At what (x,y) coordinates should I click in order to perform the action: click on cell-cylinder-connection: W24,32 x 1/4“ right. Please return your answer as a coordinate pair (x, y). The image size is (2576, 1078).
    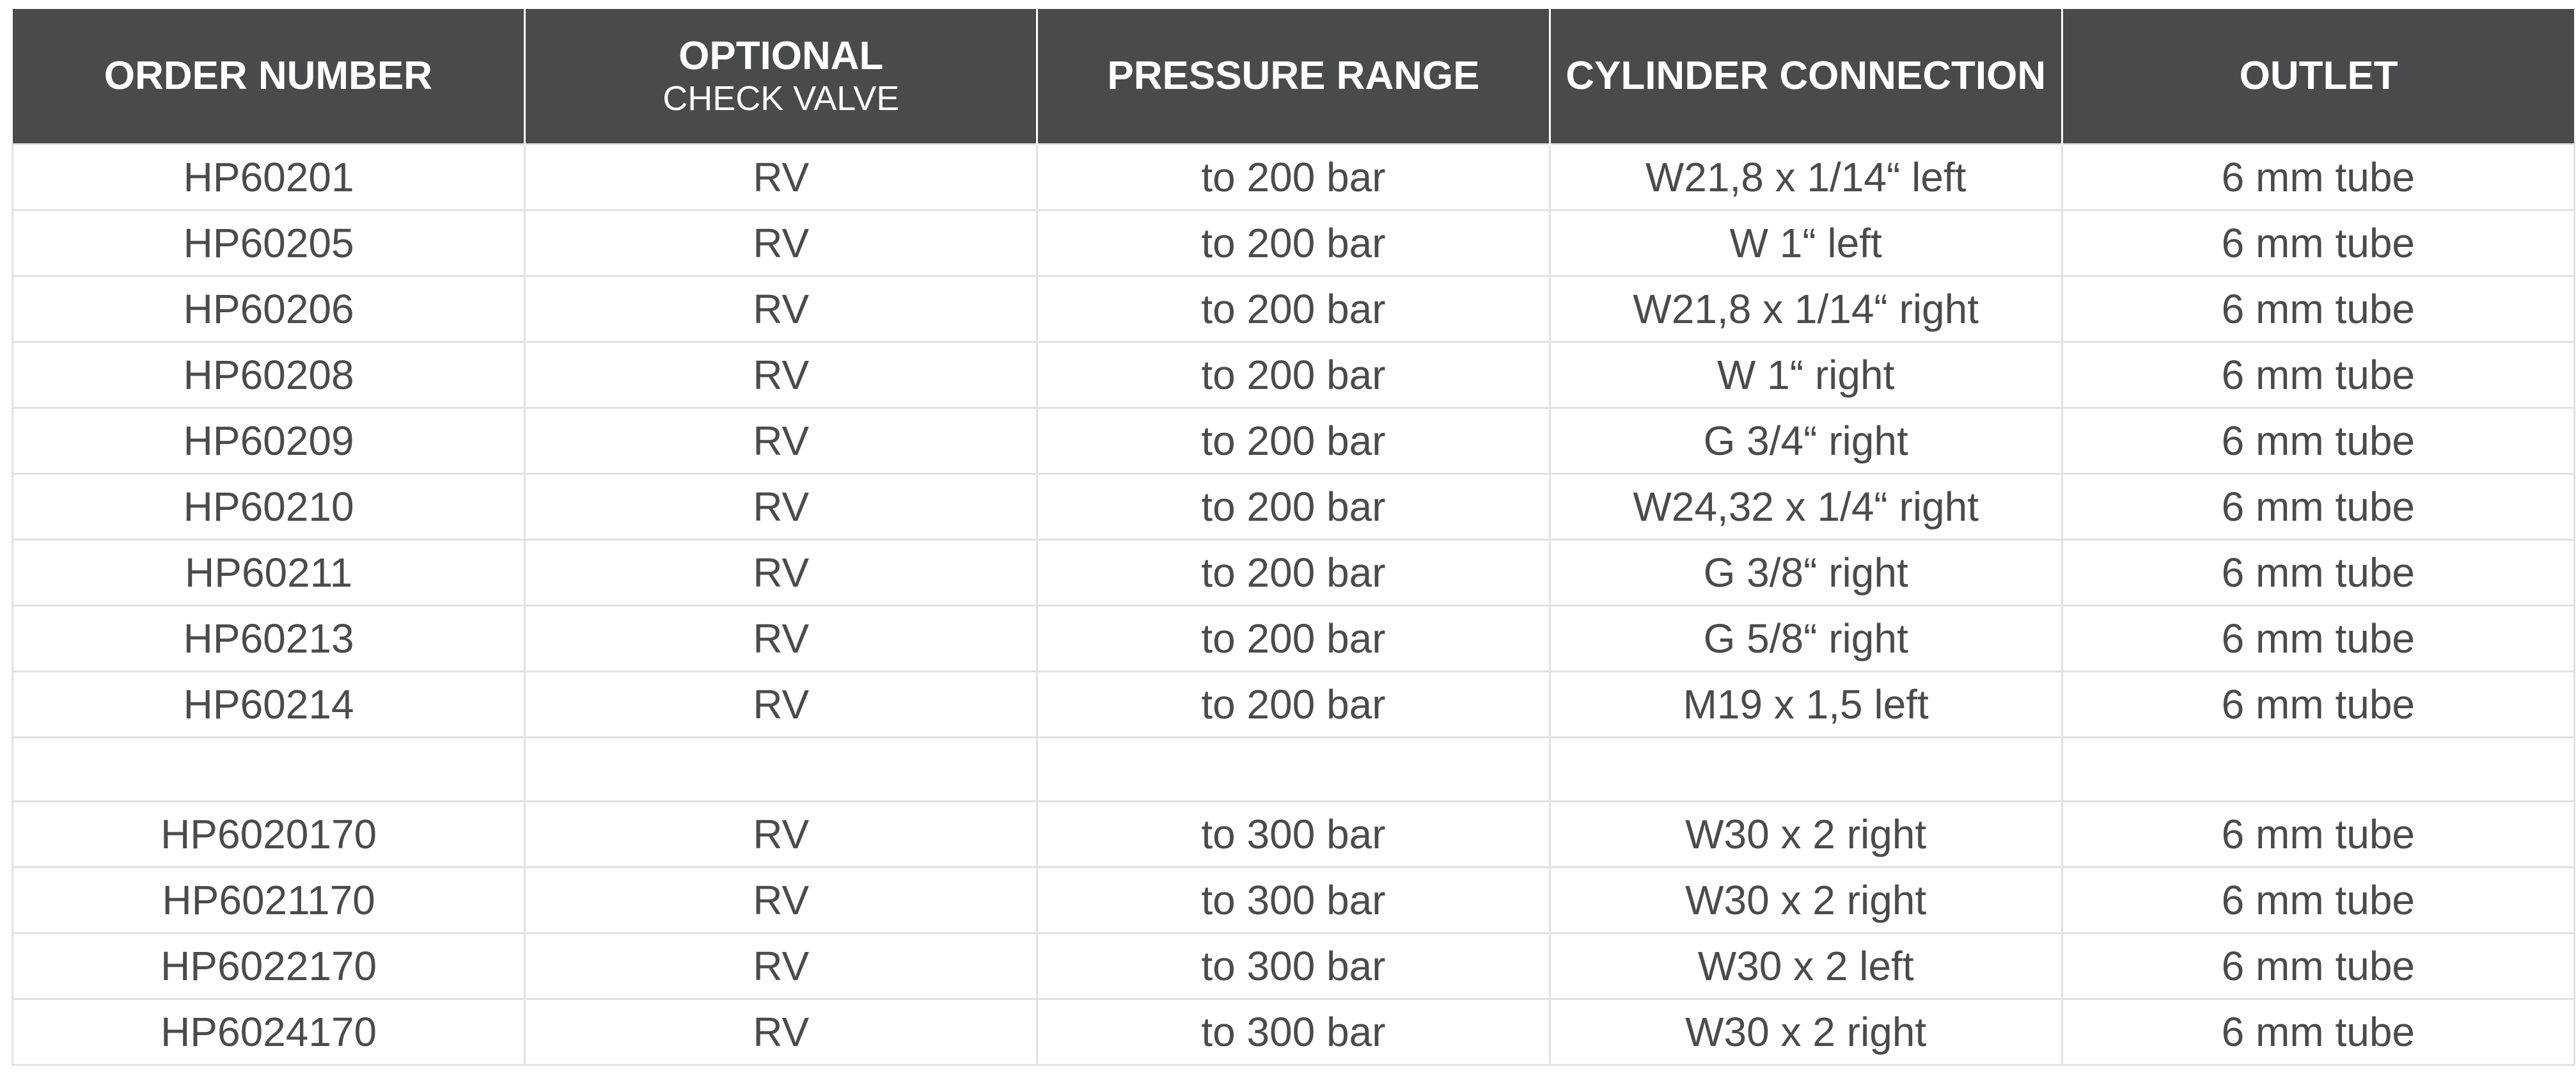
    Looking at the image, I should click on (1805, 507).